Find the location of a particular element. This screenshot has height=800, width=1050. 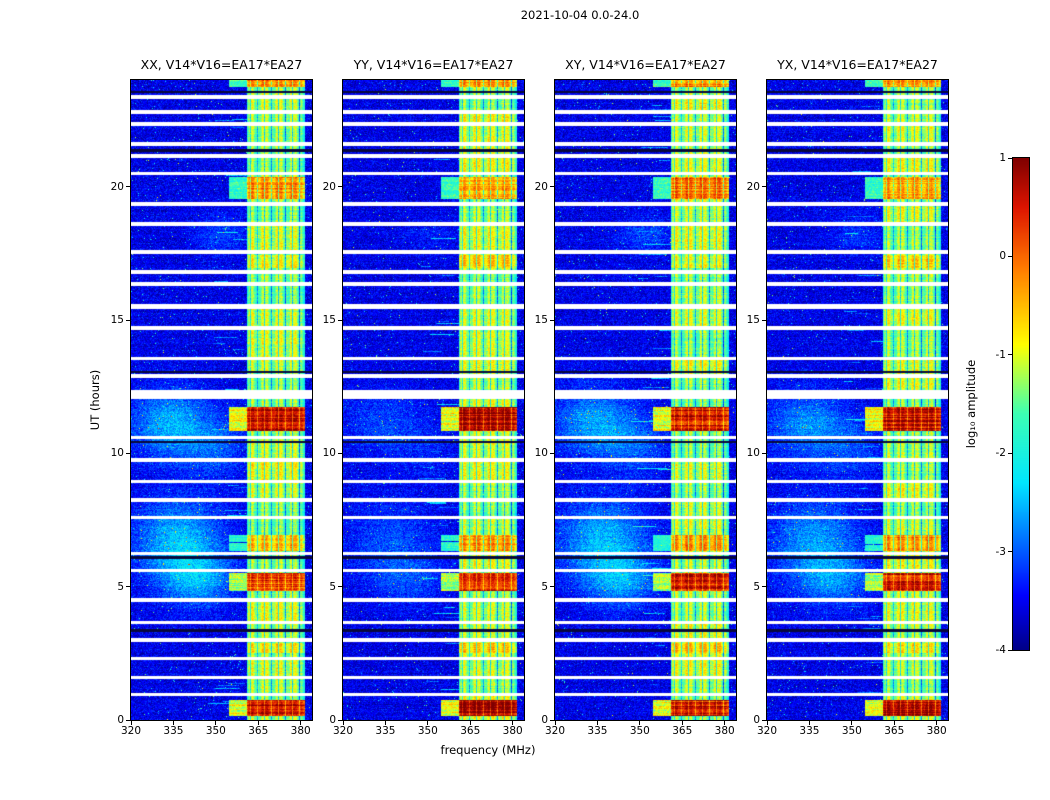

spectrogram-canvas-xy is located at coordinates (645, 400).